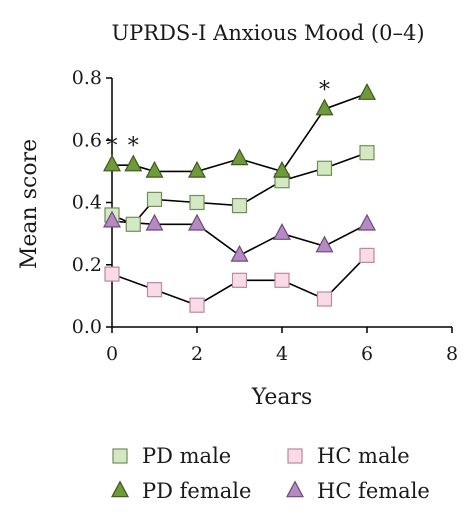 This screenshot has width=474, height=519. I want to click on legend: PD male PD female HC male HC female, so click(270, 473).